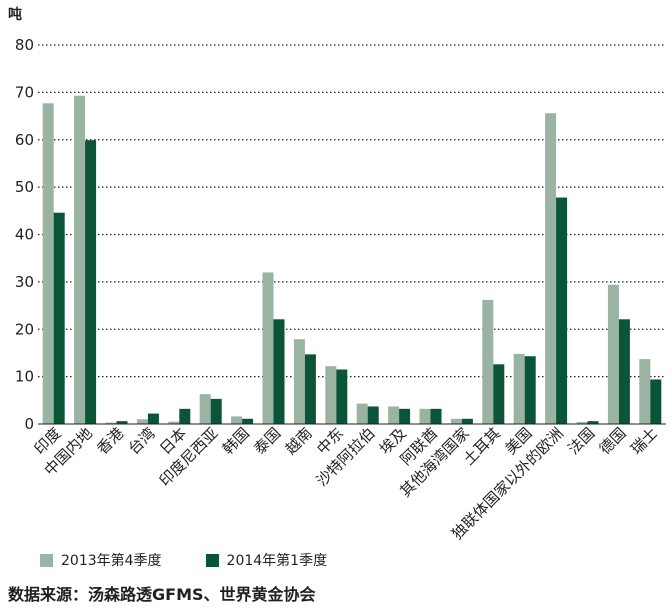  Describe the element at coordinates (162, 594) in the screenshot. I see `source-note: 数据来源：汤森路透GFMS、世界黄金协会` at that location.